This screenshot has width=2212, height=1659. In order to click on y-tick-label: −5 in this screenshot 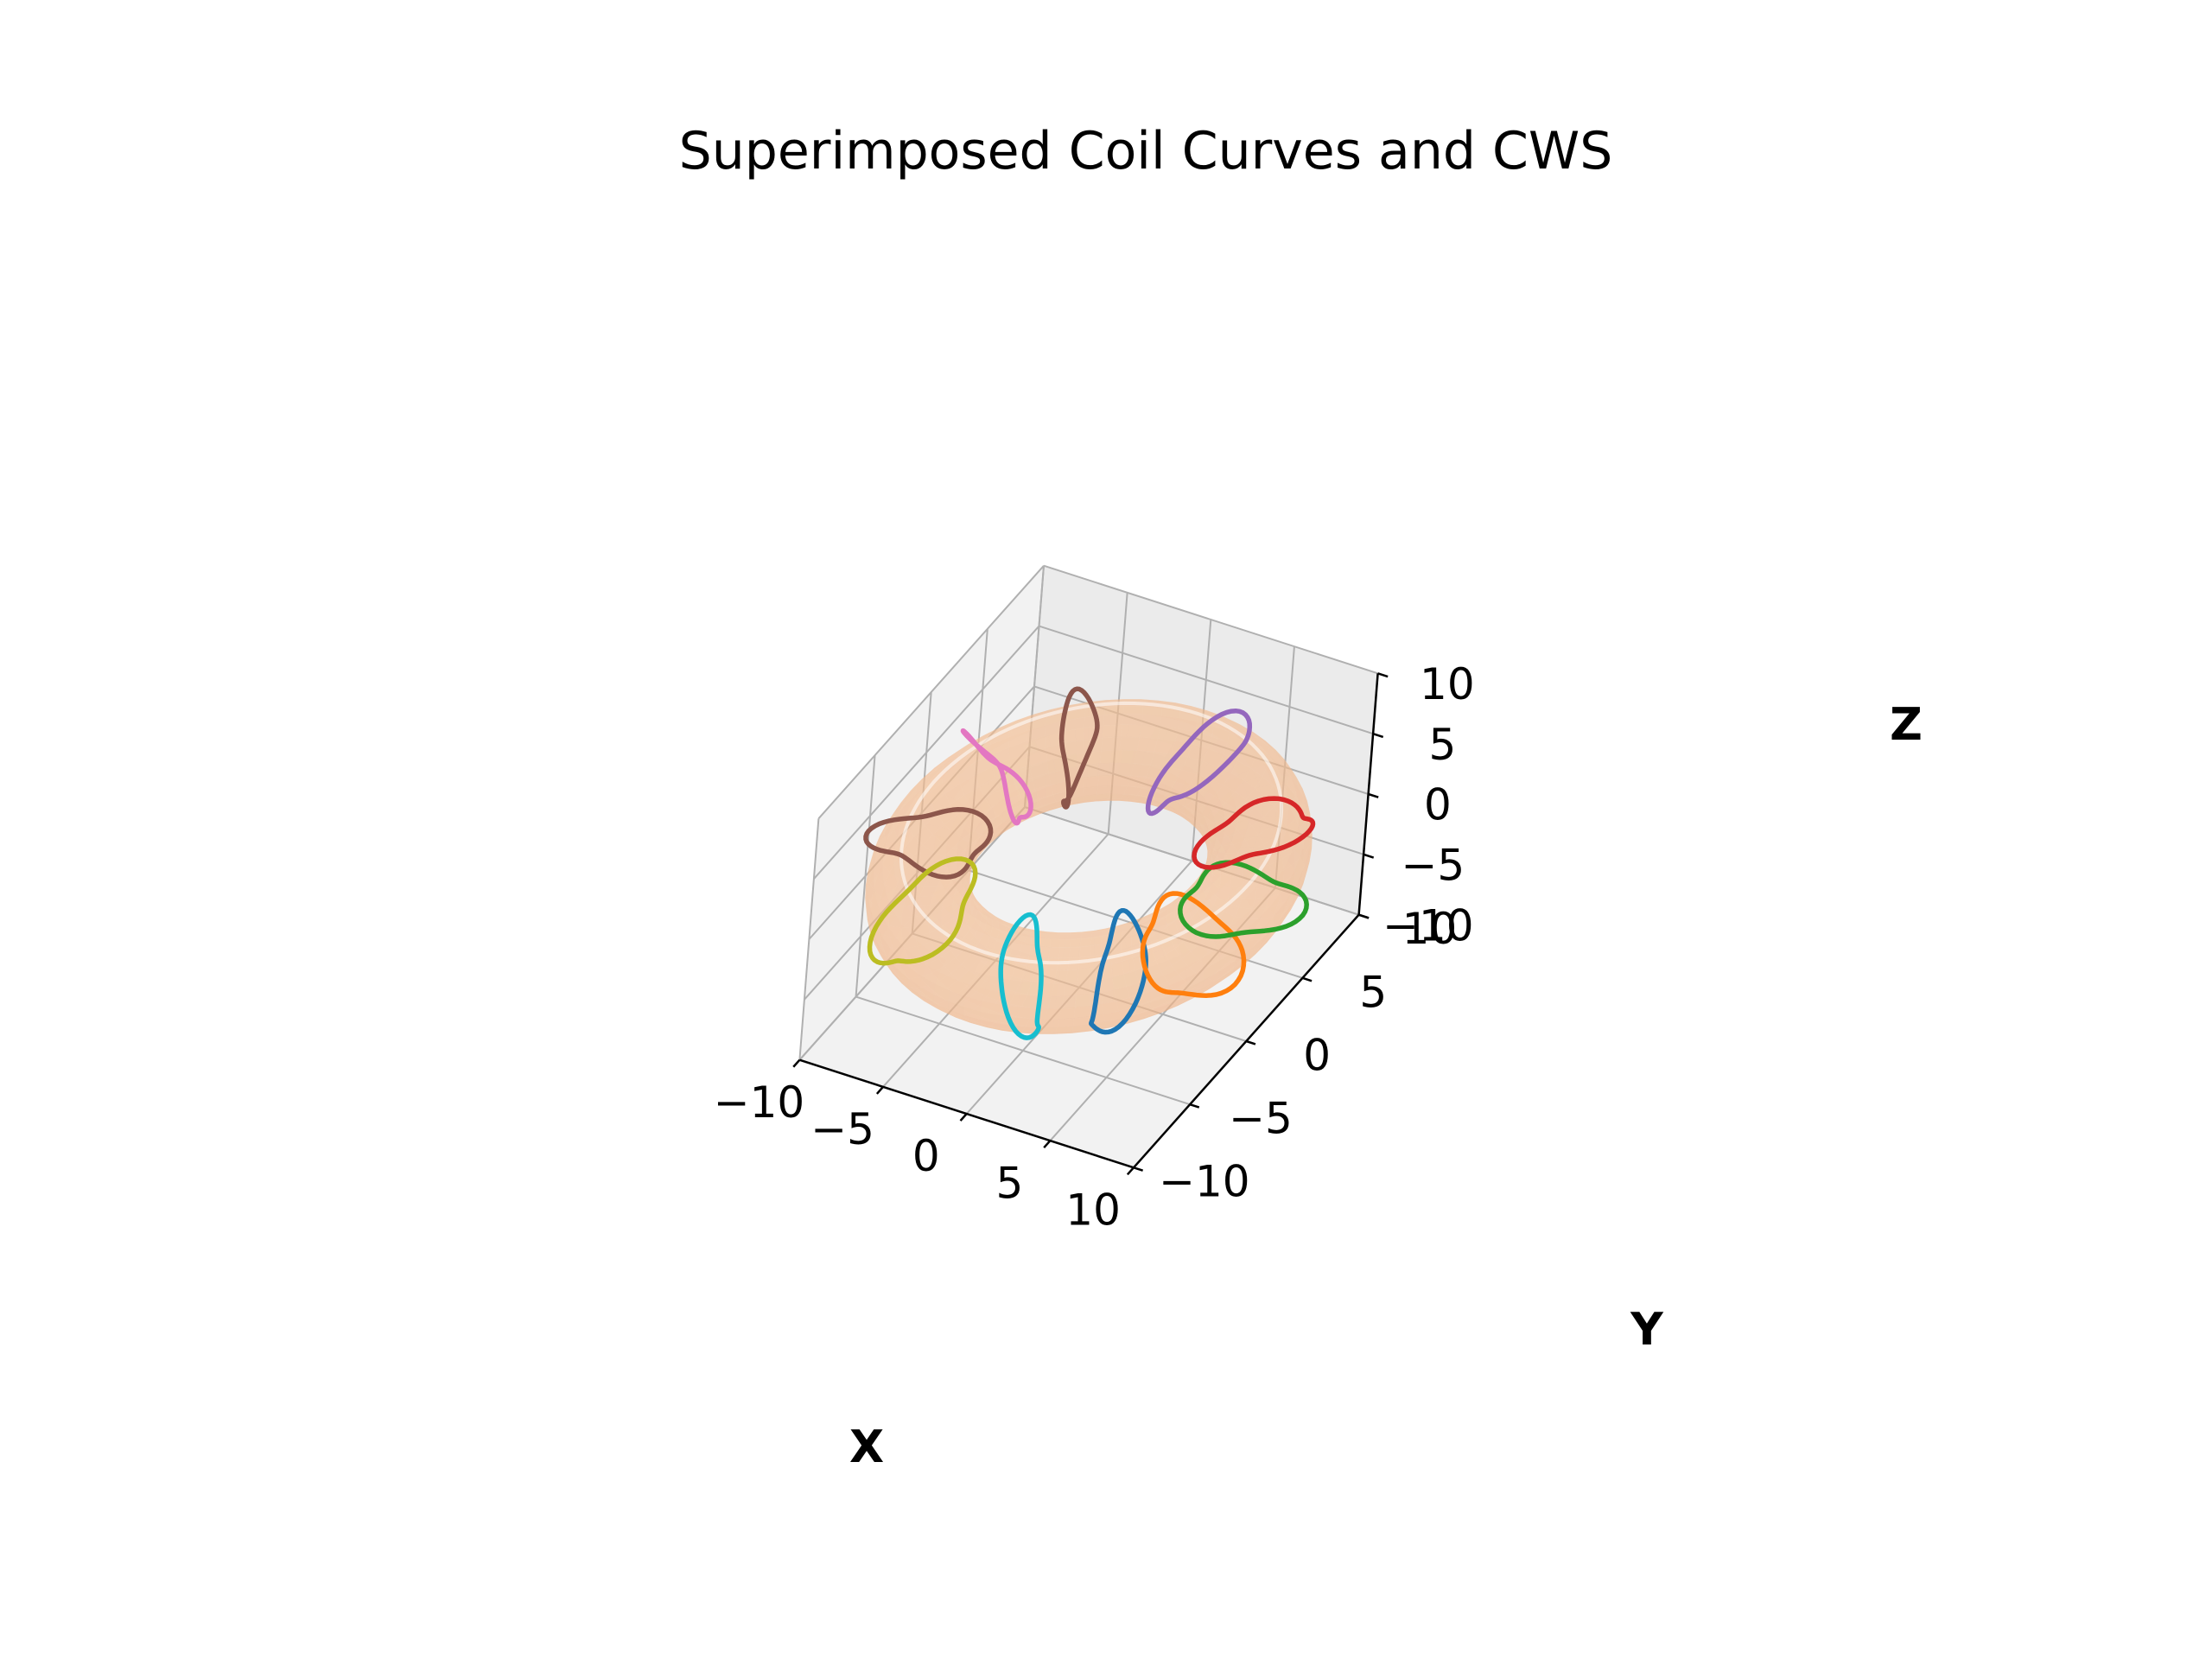, I will do `click(1261, 1119)`.